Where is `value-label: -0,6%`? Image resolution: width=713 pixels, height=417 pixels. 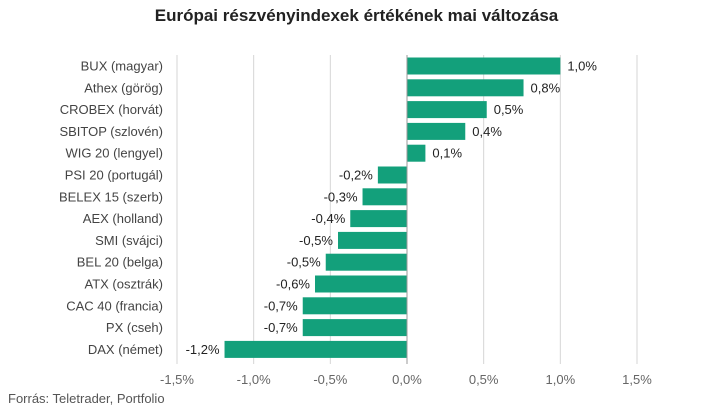
value-label: -0,6% is located at coordinates (293, 284).